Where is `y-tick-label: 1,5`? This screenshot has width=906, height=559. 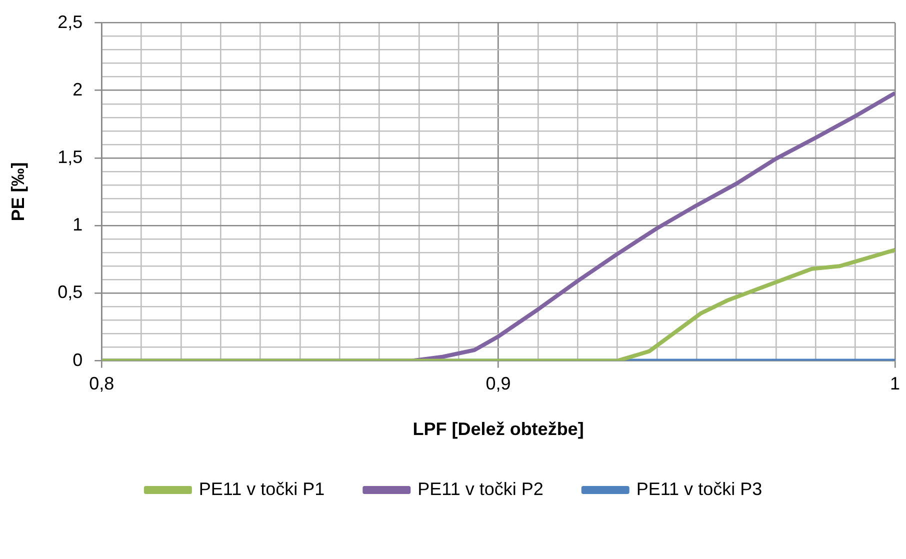 y-tick-label: 1,5 is located at coordinates (70, 156).